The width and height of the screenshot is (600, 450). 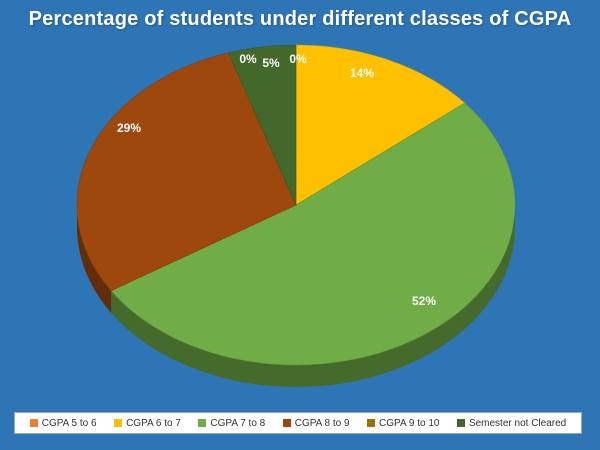 I want to click on legend-label: CGPA 8 to 9, so click(x=322, y=423).